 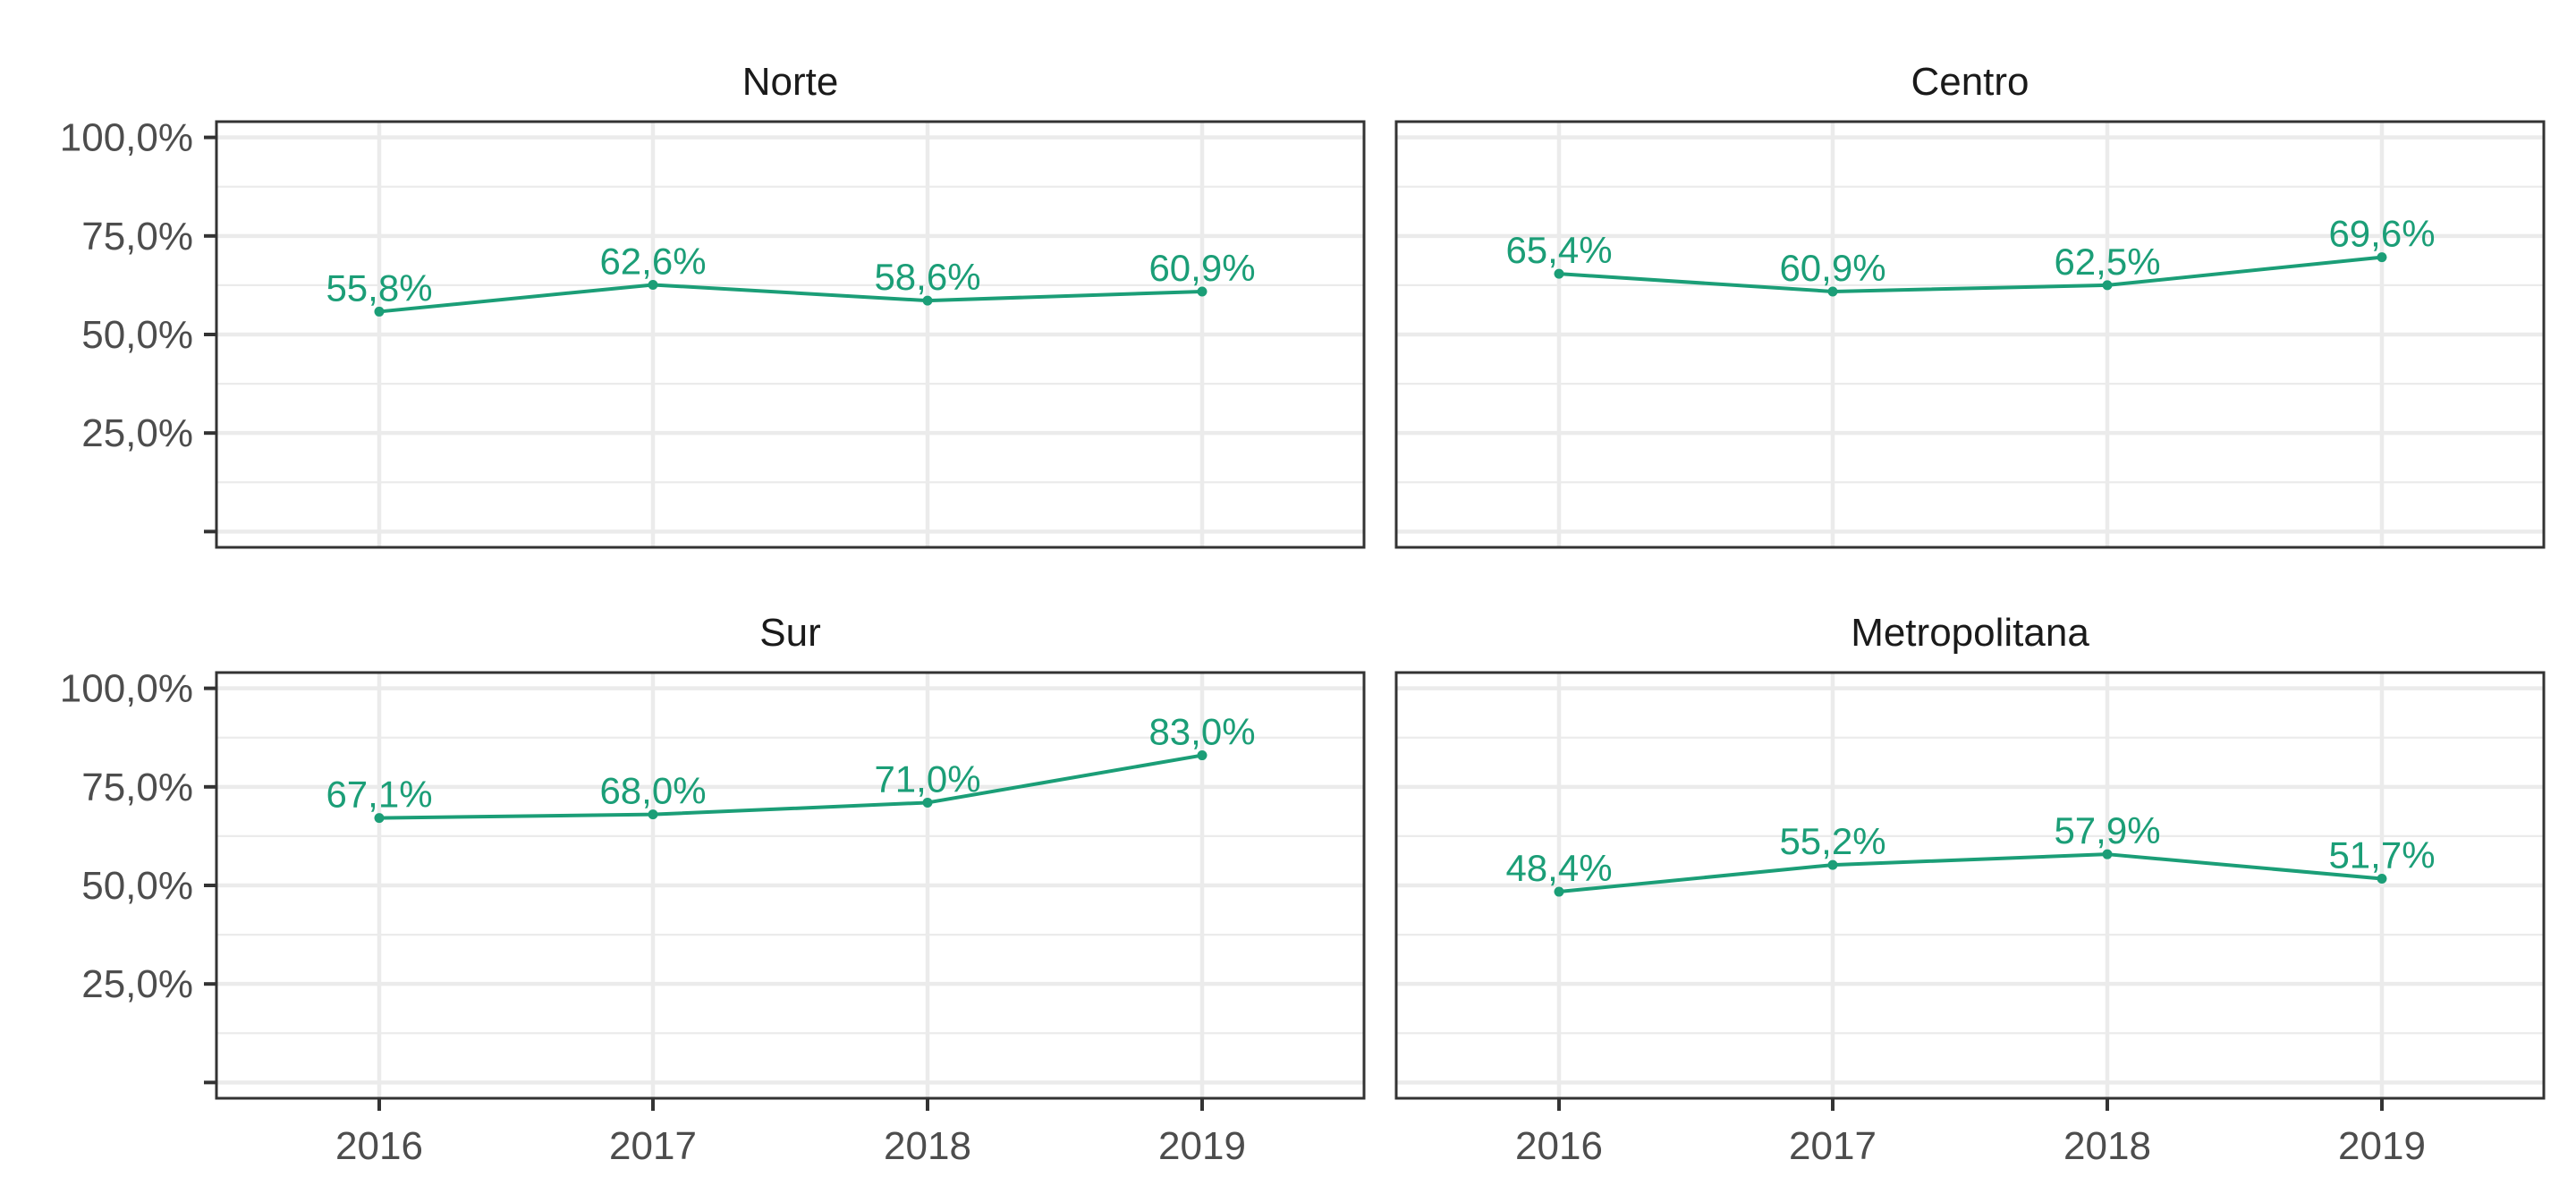 What do you see at coordinates (379, 795) in the screenshot?
I see `data-label: 67,1%` at bounding box center [379, 795].